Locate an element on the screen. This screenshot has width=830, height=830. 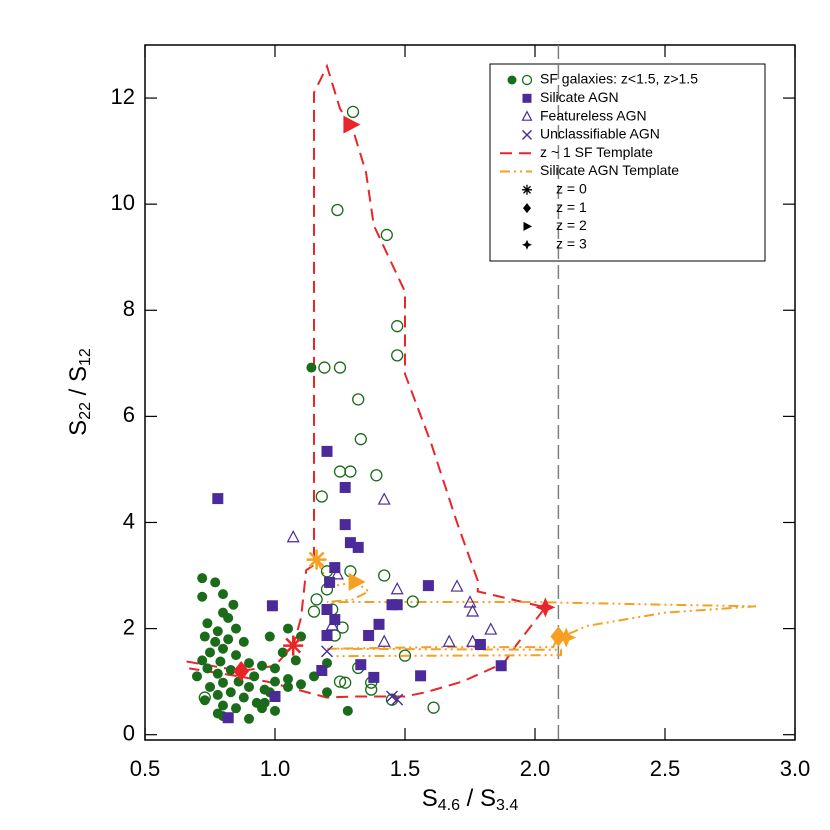
legend-label: Unclassifiable AGN is located at coordinates (600, 134).